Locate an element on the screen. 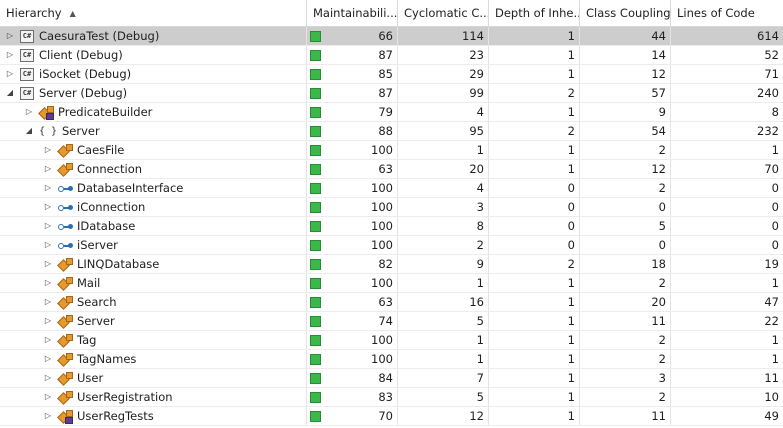 The image size is (783, 428). maintainability-value: 63 is located at coordinates (385, 169).